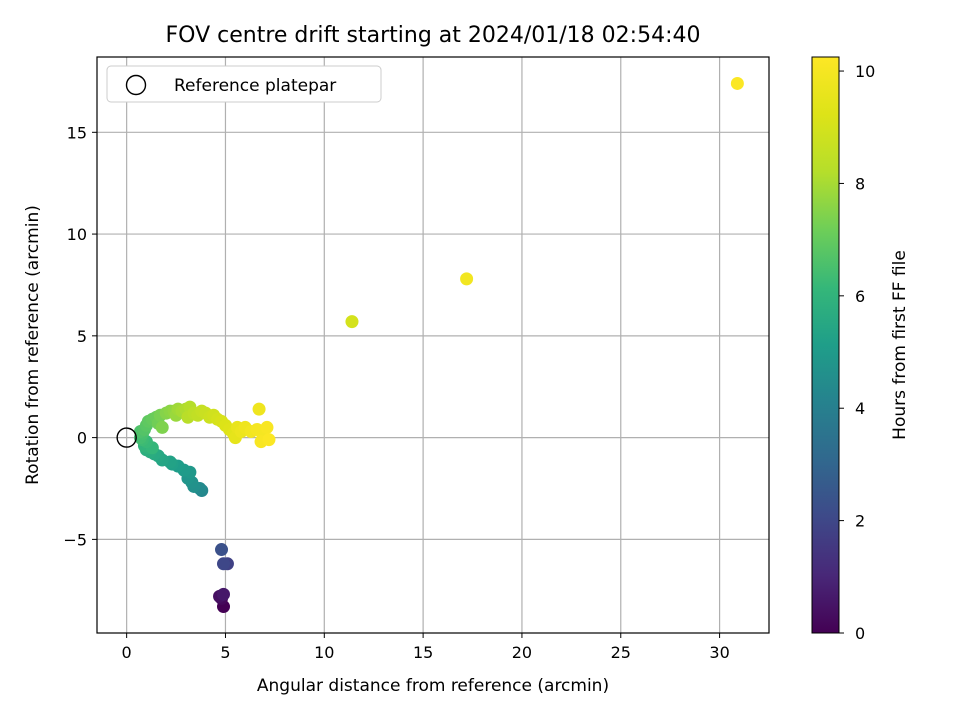 The width and height of the screenshot is (960, 720). Describe the element at coordinates (126, 437) in the screenshot. I see `reference-platepar-marker` at that location.